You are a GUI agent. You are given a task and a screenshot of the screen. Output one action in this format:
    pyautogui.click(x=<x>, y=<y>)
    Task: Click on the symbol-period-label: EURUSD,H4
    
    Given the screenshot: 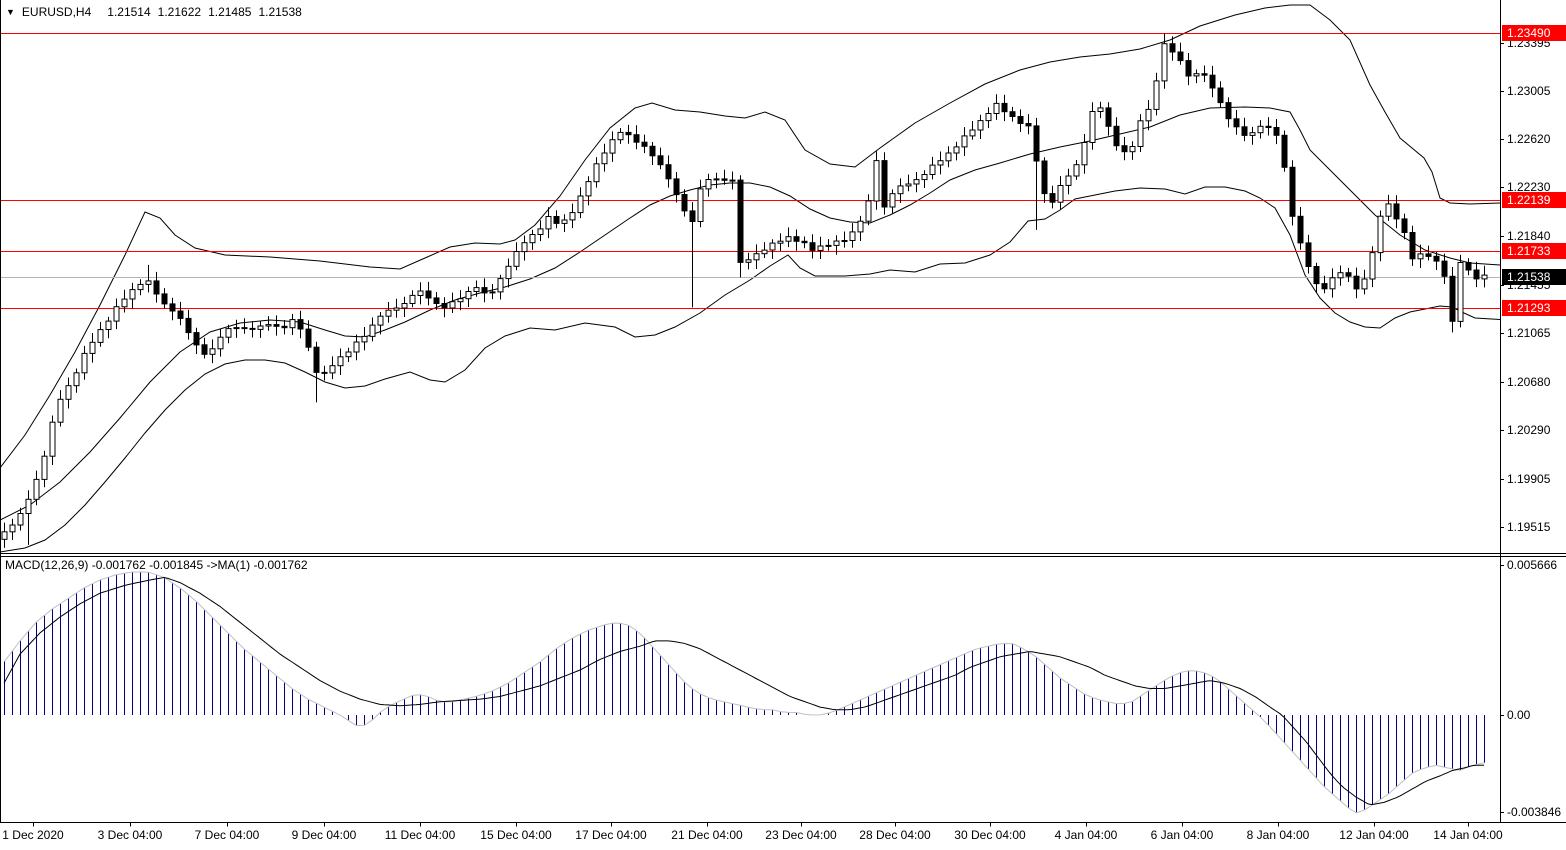 What is the action you would take?
    pyautogui.click(x=56, y=12)
    